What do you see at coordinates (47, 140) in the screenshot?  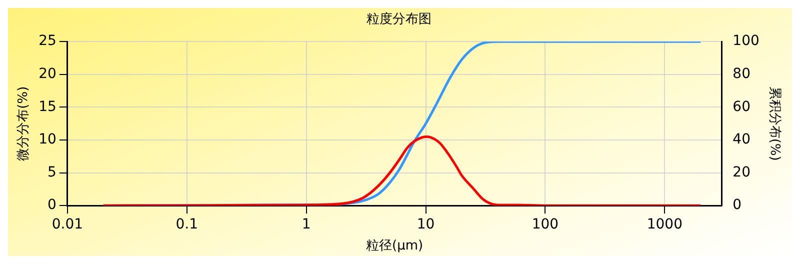 I see `y-tick-label: 10` at bounding box center [47, 140].